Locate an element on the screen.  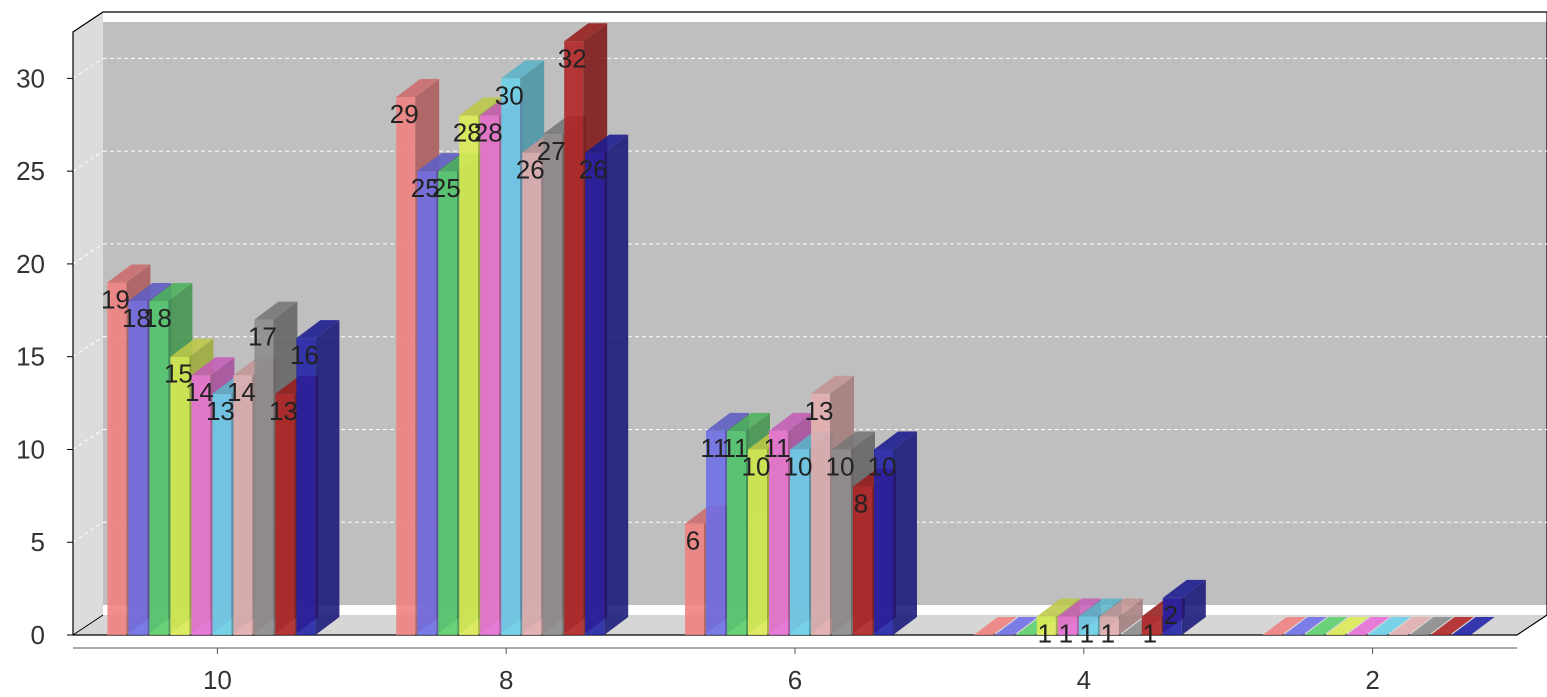
data-label: 32 is located at coordinates (572, 58).